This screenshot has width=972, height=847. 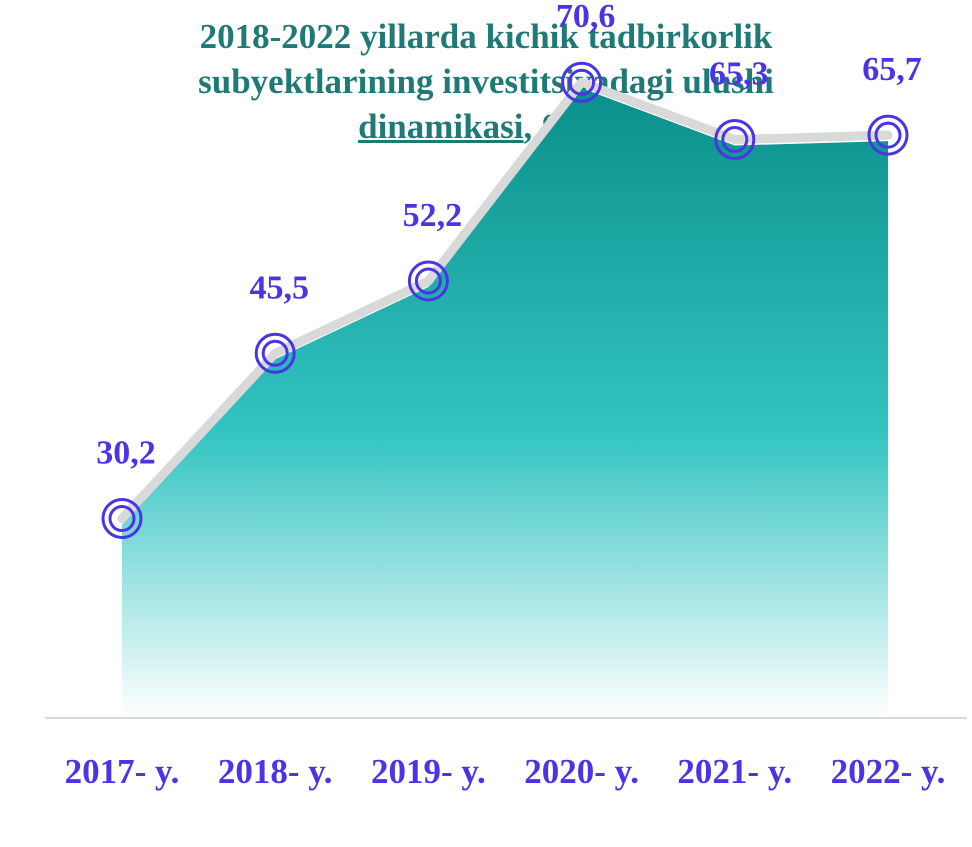 What do you see at coordinates (888, 771) in the screenshot?
I see `x-tick-label: 2022- y.` at bounding box center [888, 771].